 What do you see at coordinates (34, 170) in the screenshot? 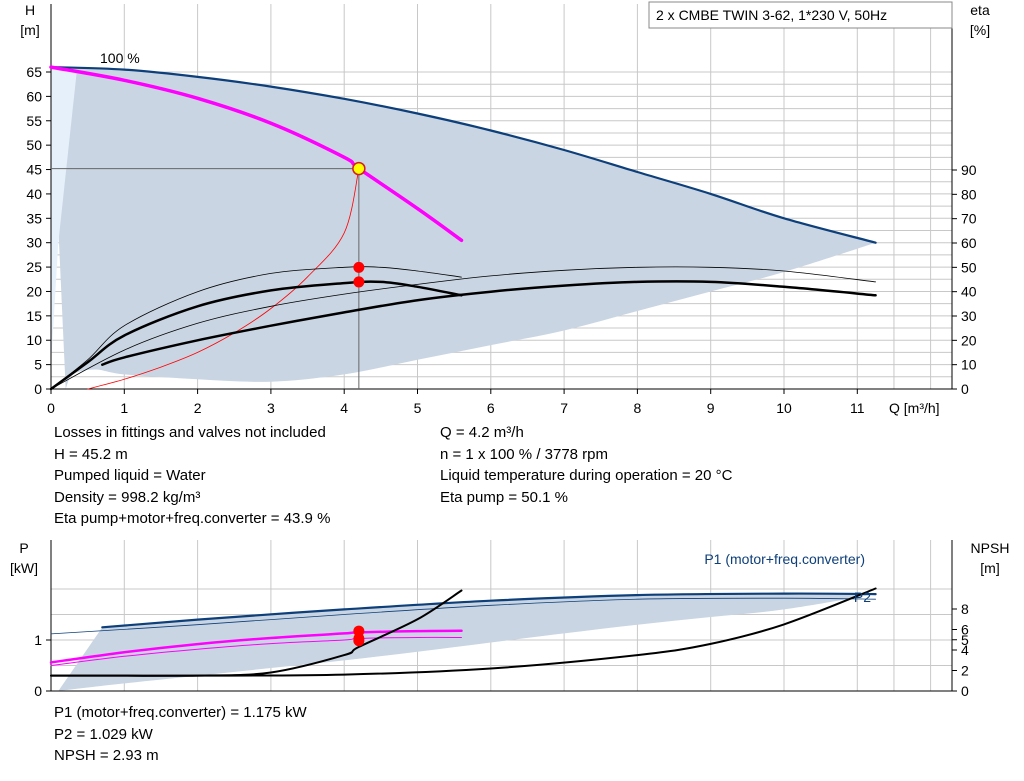
I see `y-tick-label-left: 45` at bounding box center [34, 170].